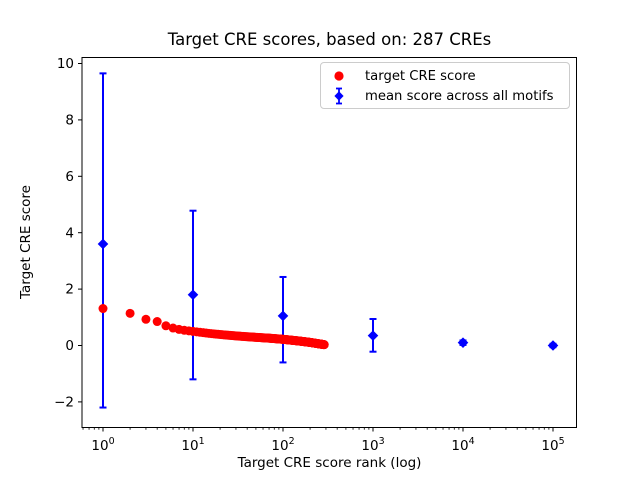 Image resolution: width=640 pixels, height=480 pixels. What do you see at coordinates (69, 233) in the screenshot?
I see `svg-text: 4` at bounding box center [69, 233].